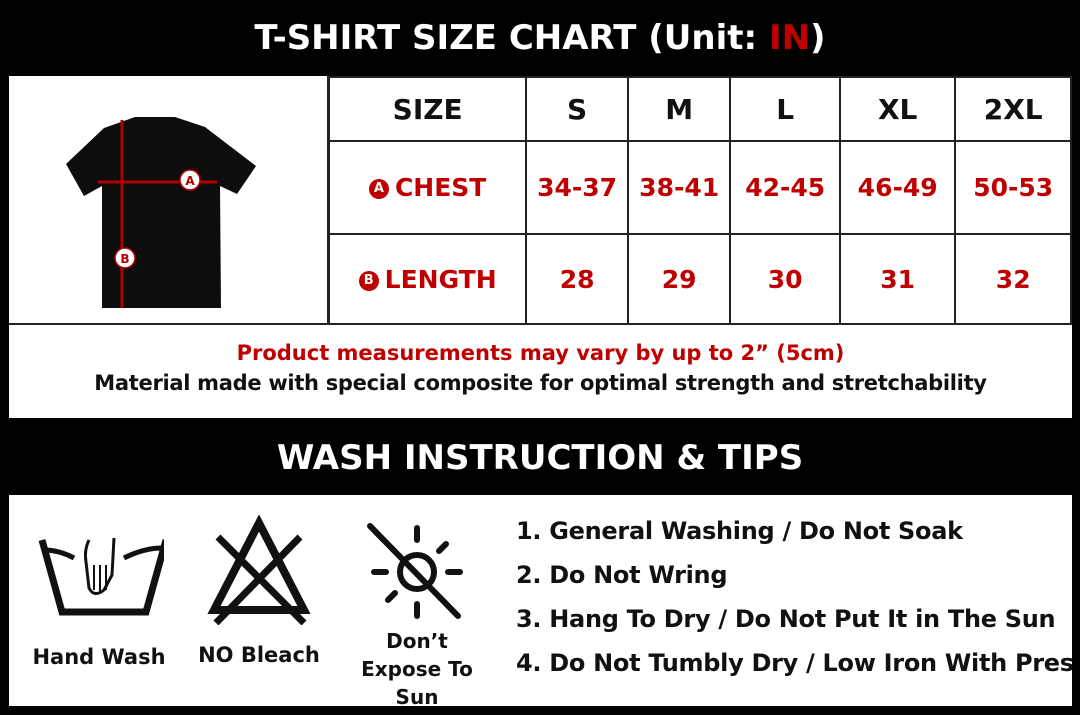  Describe the element at coordinates (540, 38) in the screenshot. I see `page-title: T-SHIRT SIZE CHART (Unit: IN)` at that location.